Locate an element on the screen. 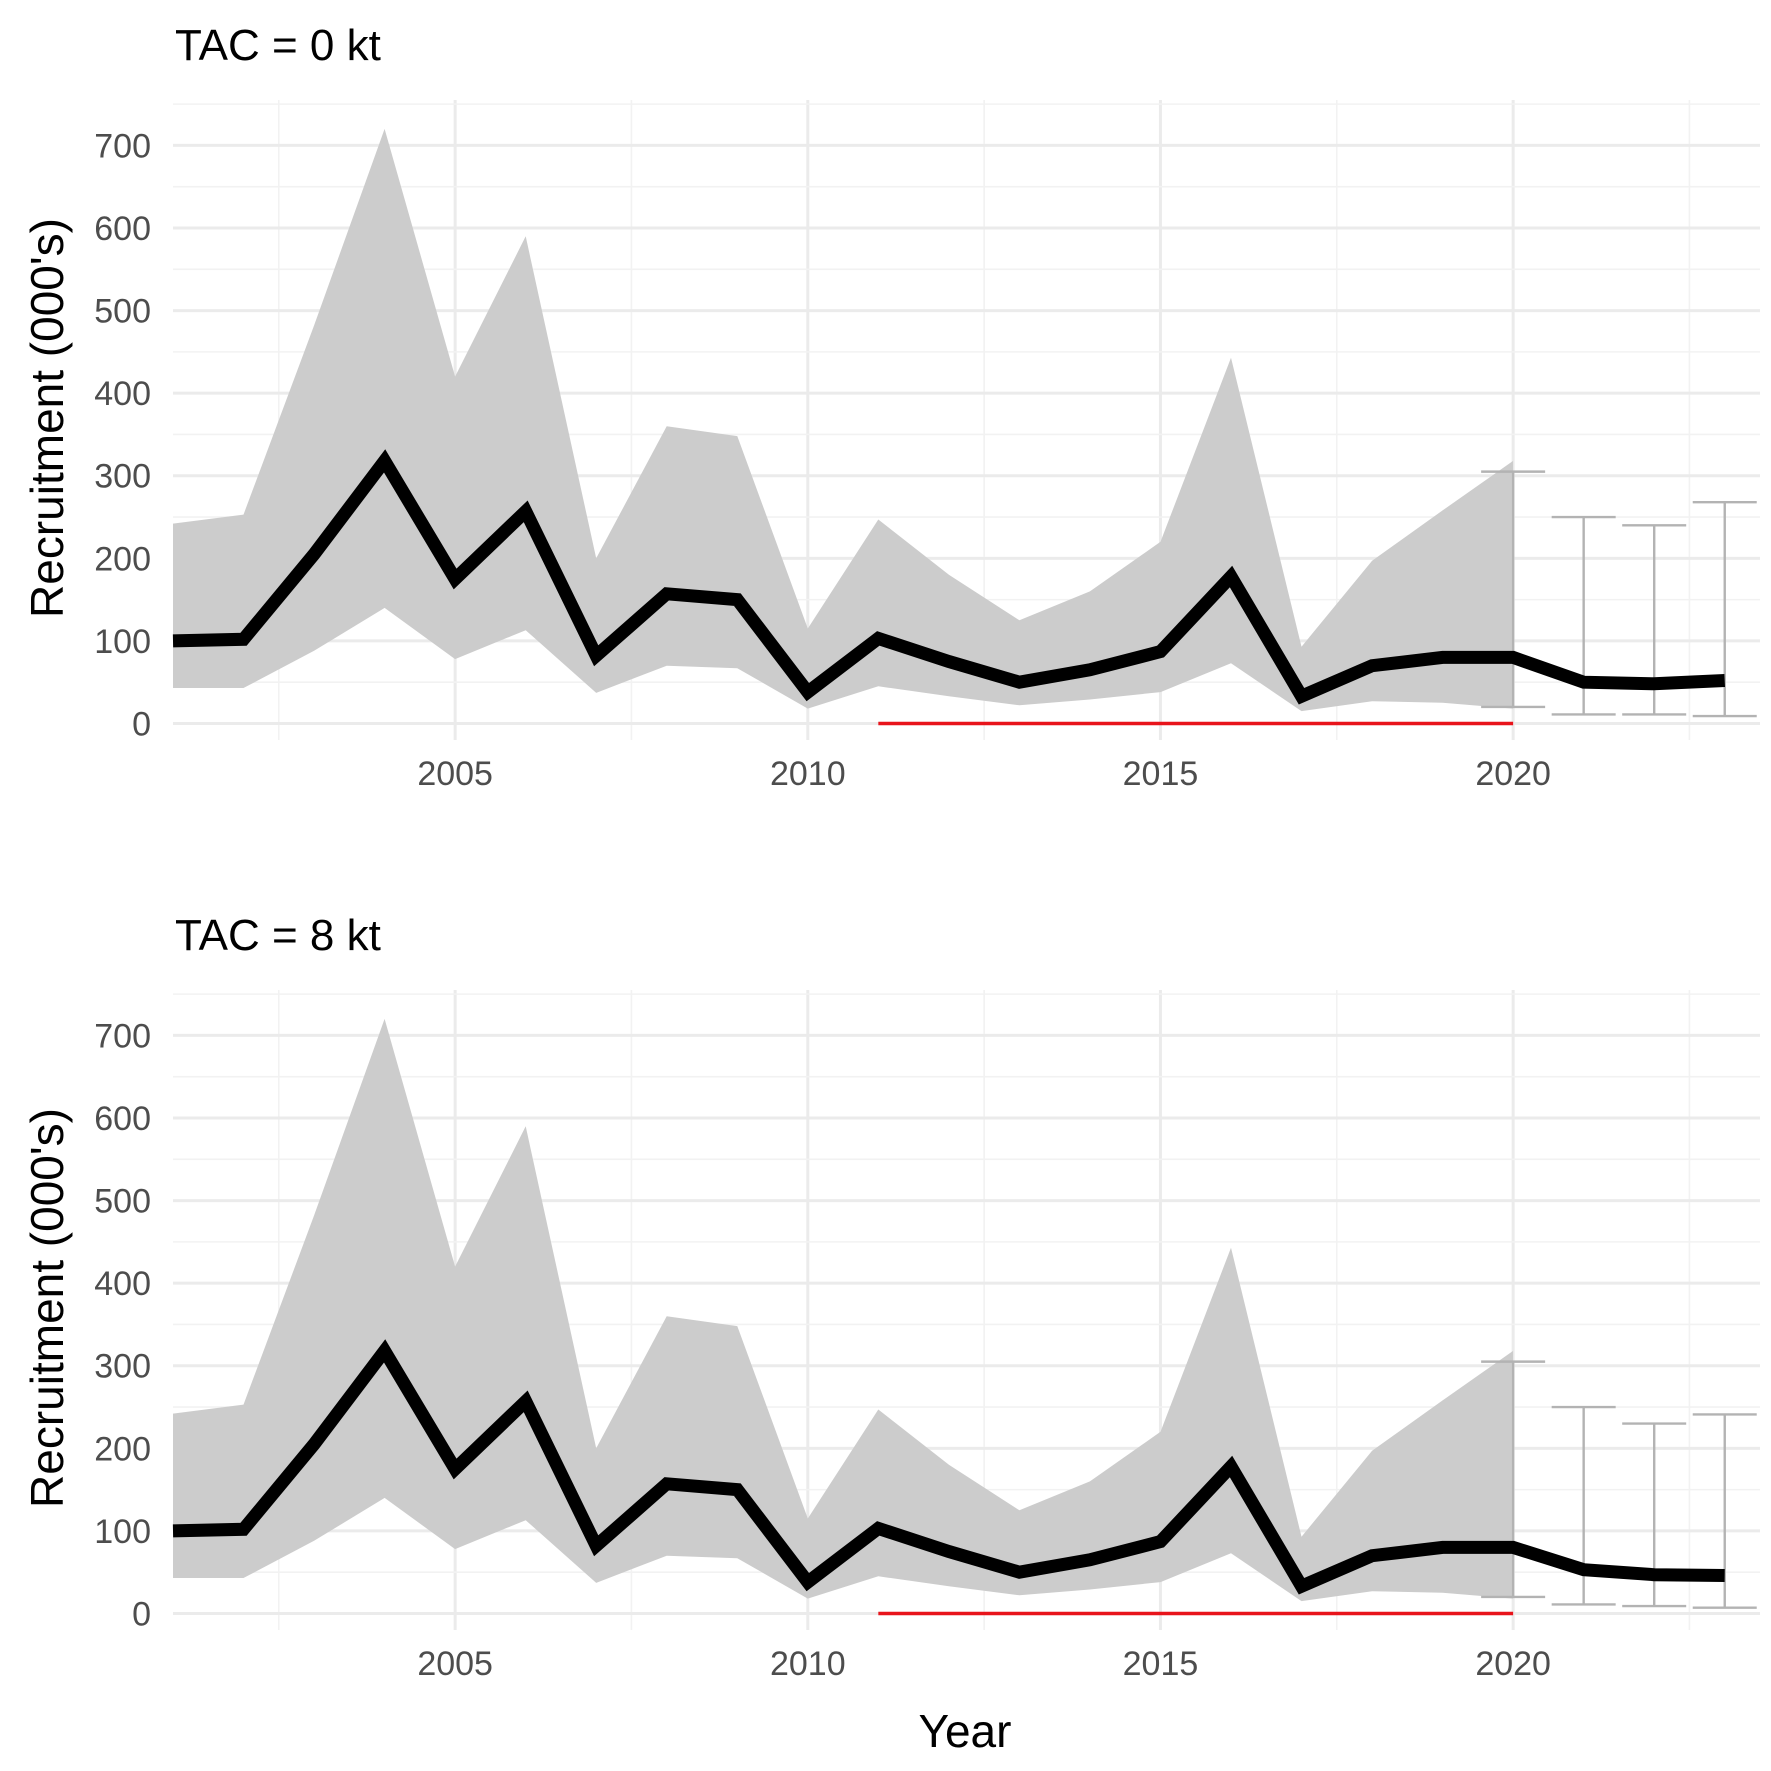 The image size is (1771, 1771). x-axis-title: Year is located at coordinates (965, 1731).